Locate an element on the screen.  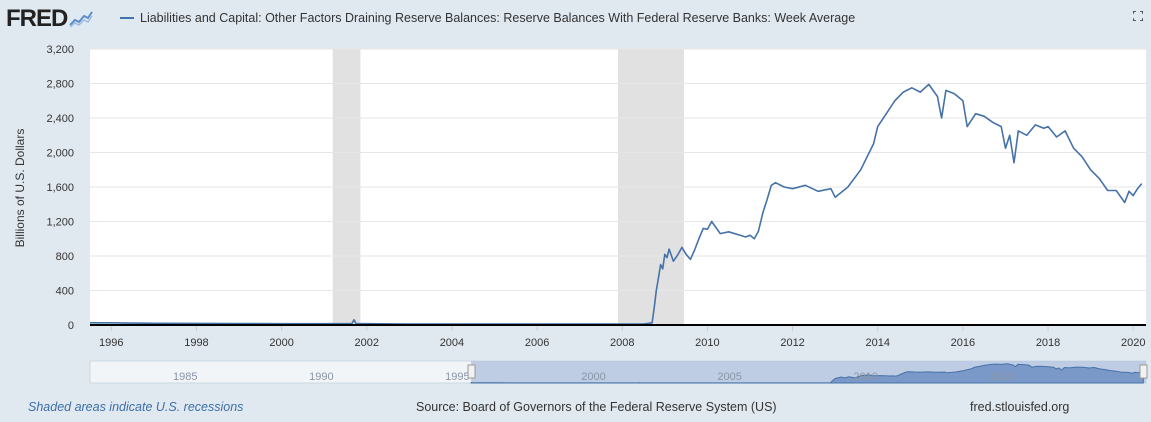
x-tick-label: 2020 is located at coordinates (1133, 343).